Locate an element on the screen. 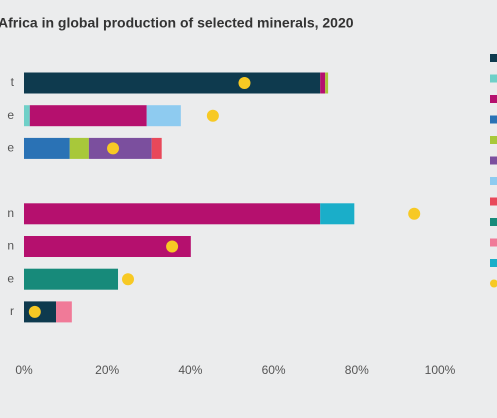 This screenshot has height=418, width=497. y-tick-label: t is located at coordinates (13, 82).